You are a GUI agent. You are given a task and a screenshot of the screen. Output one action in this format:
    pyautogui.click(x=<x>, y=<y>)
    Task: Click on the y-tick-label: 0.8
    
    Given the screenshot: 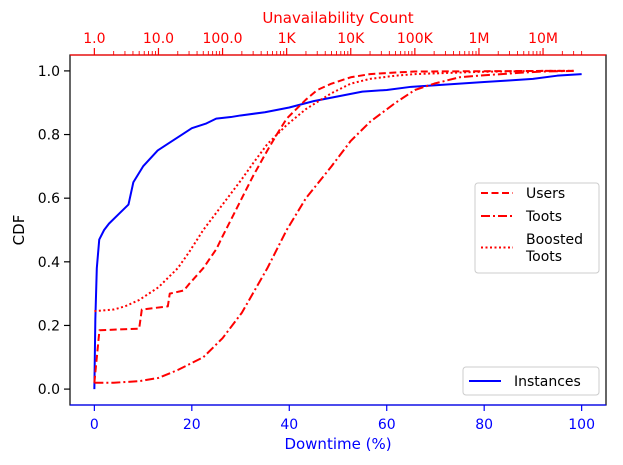 What is the action you would take?
    pyautogui.click(x=49, y=136)
    